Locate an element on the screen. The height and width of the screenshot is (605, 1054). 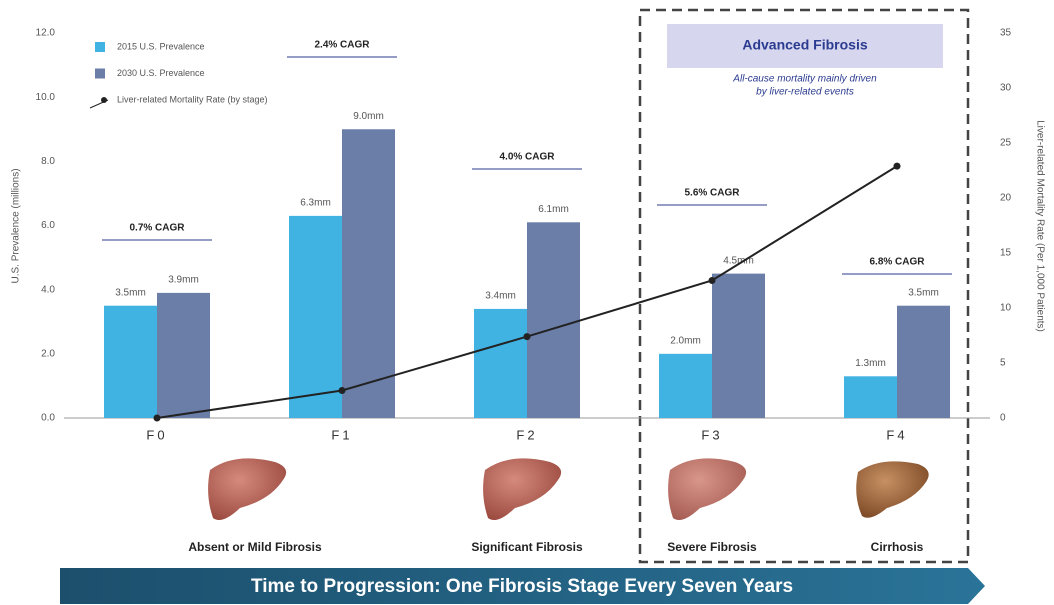
x-tick-label: F2 is located at coordinates (526, 434).